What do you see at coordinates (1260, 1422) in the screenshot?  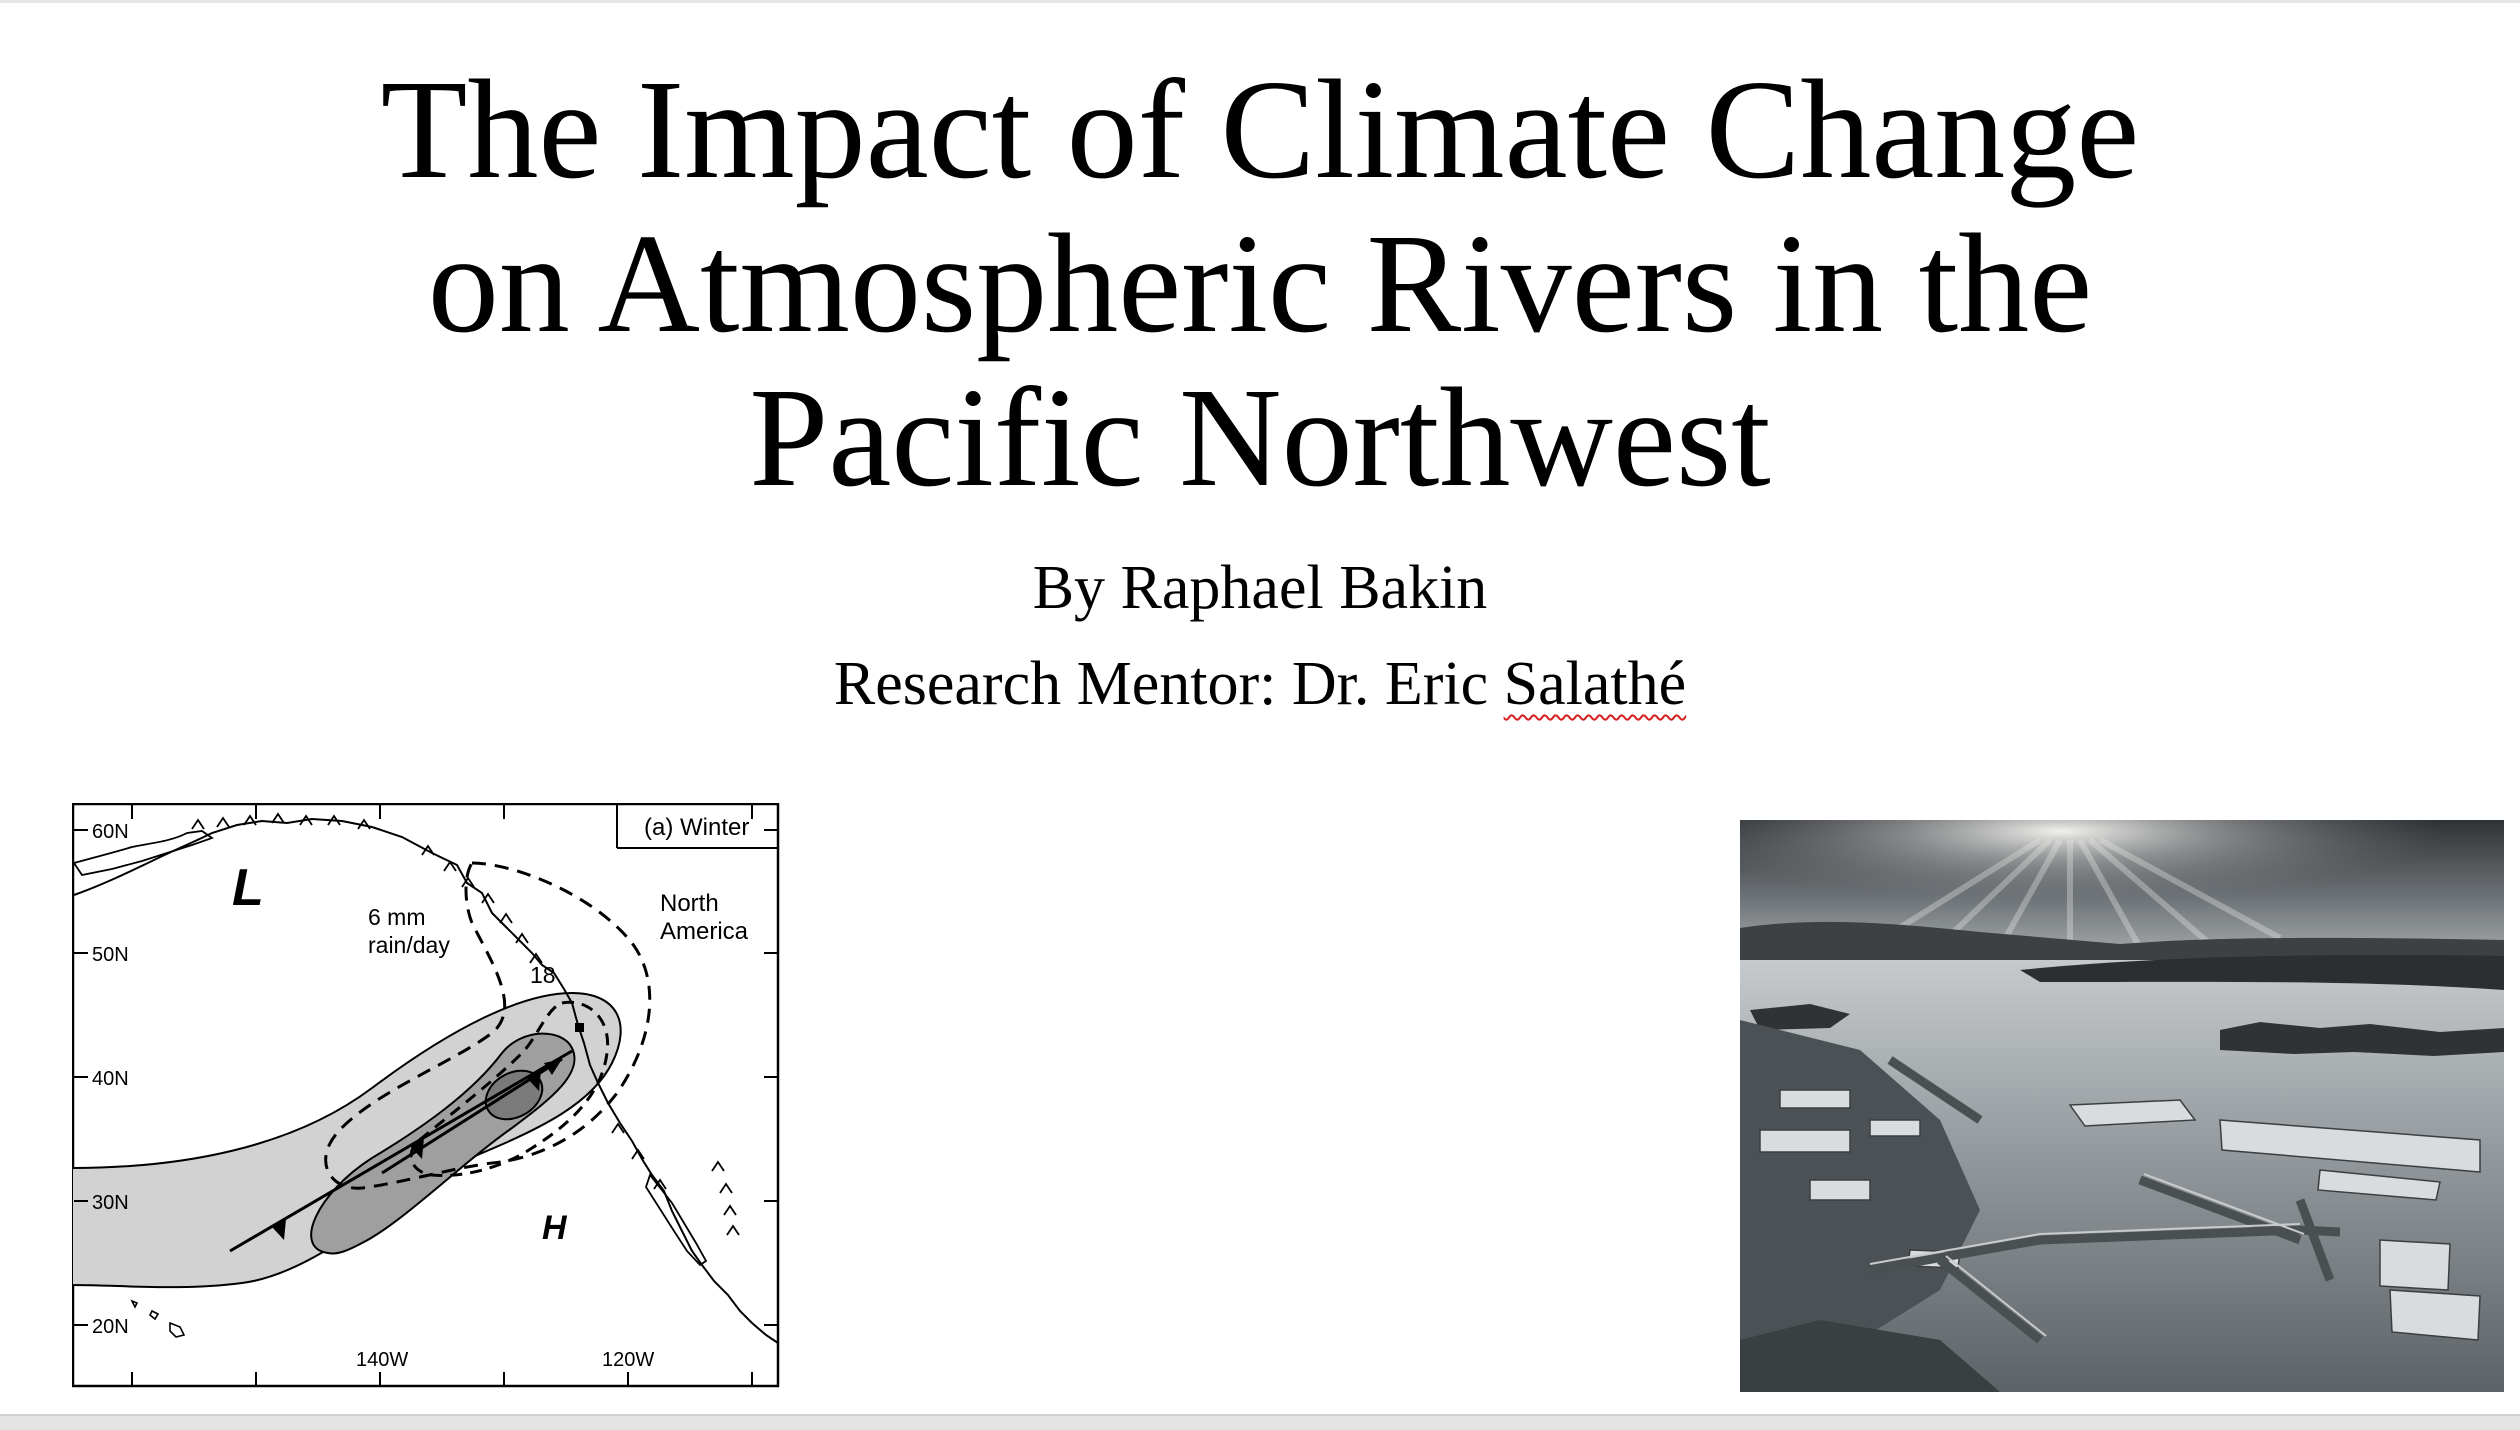 I see `slide-bottom-bar` at bounding box center [1260, 1422].